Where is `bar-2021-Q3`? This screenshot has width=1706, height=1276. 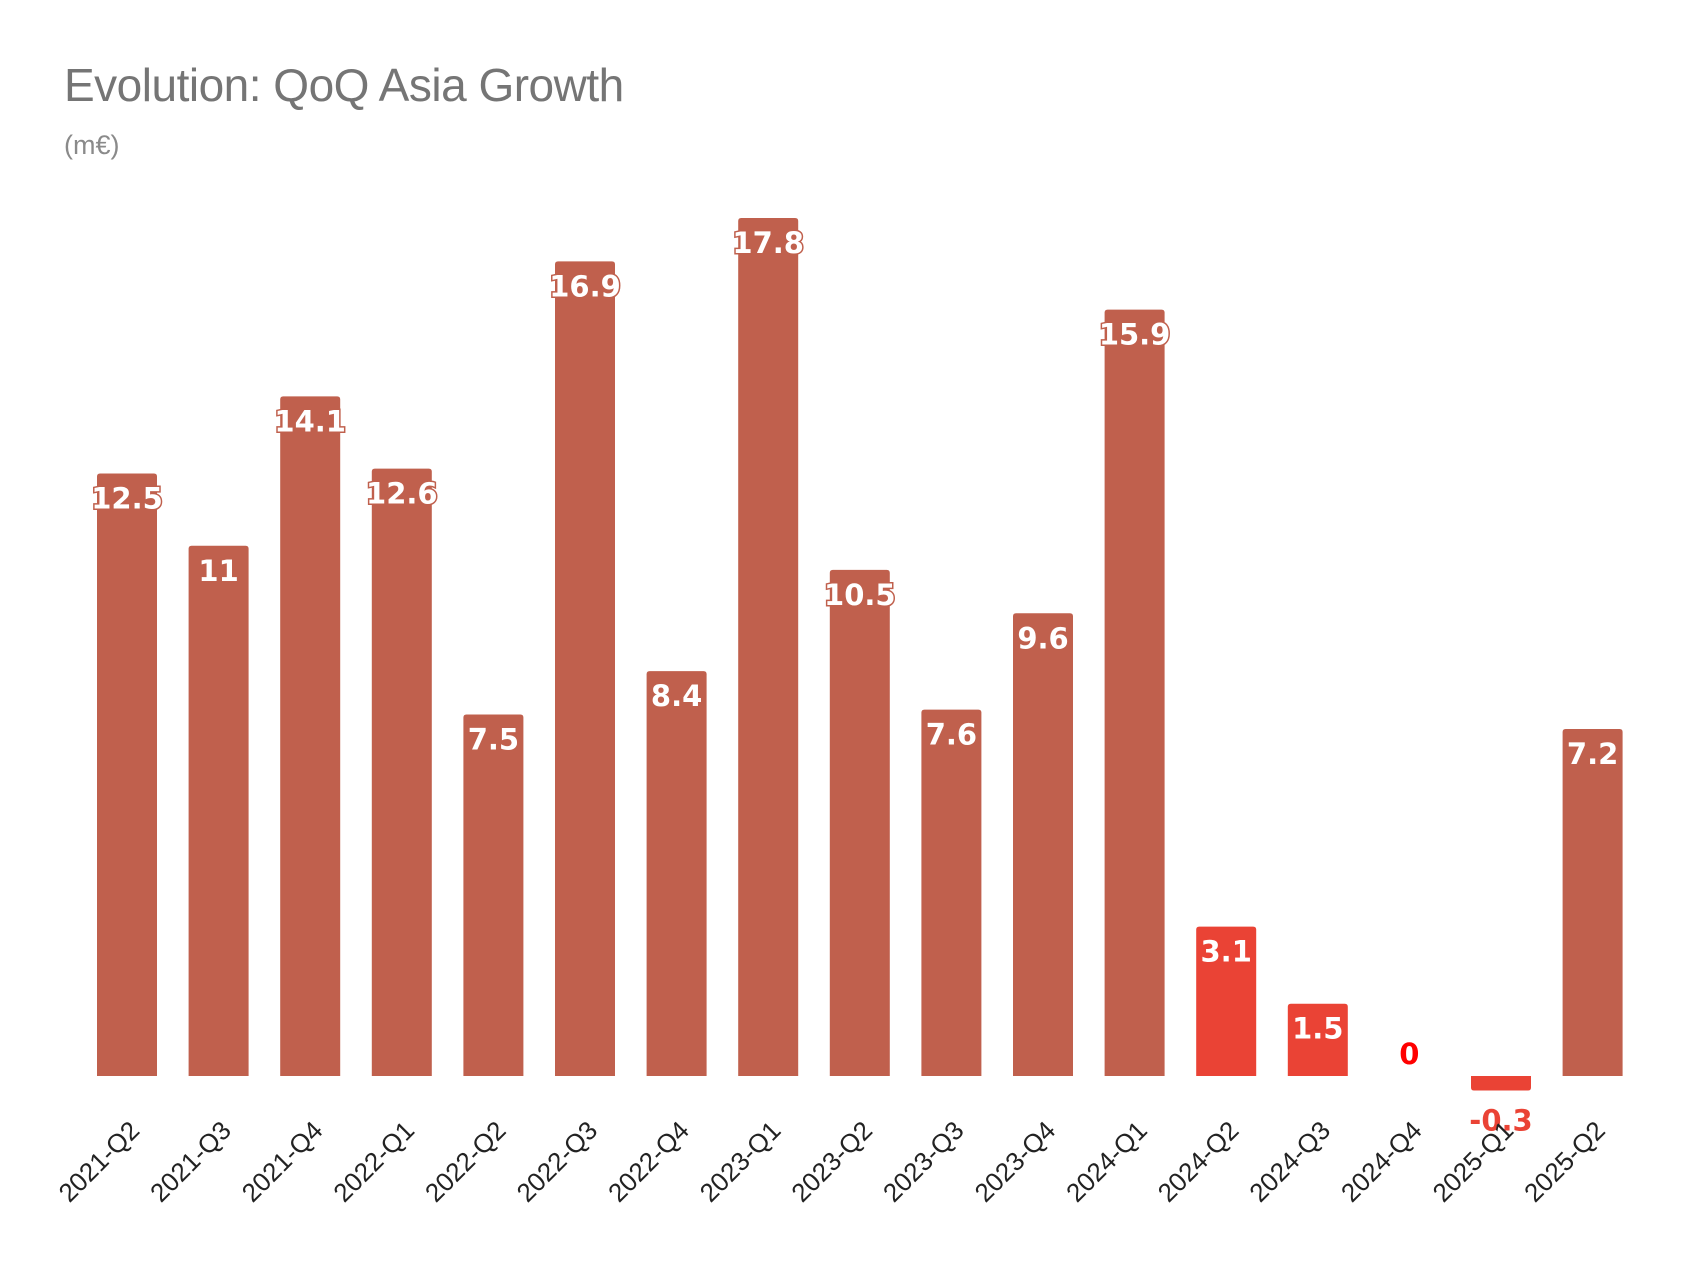 bar-2021-Q3 is located at coordinates (218, 810).